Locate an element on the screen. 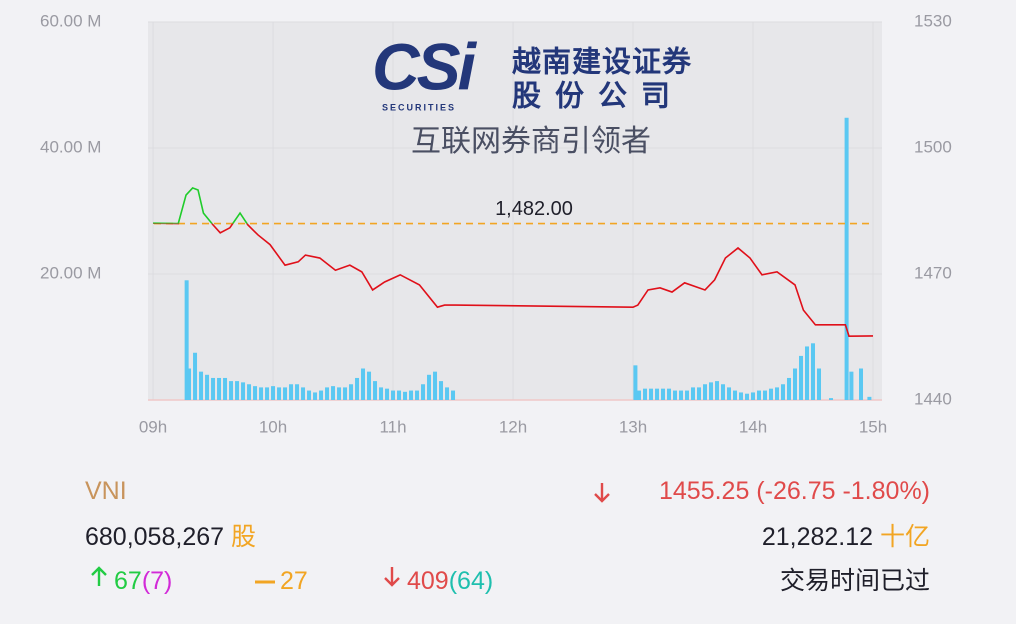  x-tick-label: 11h is located at coordinates (392, 426).